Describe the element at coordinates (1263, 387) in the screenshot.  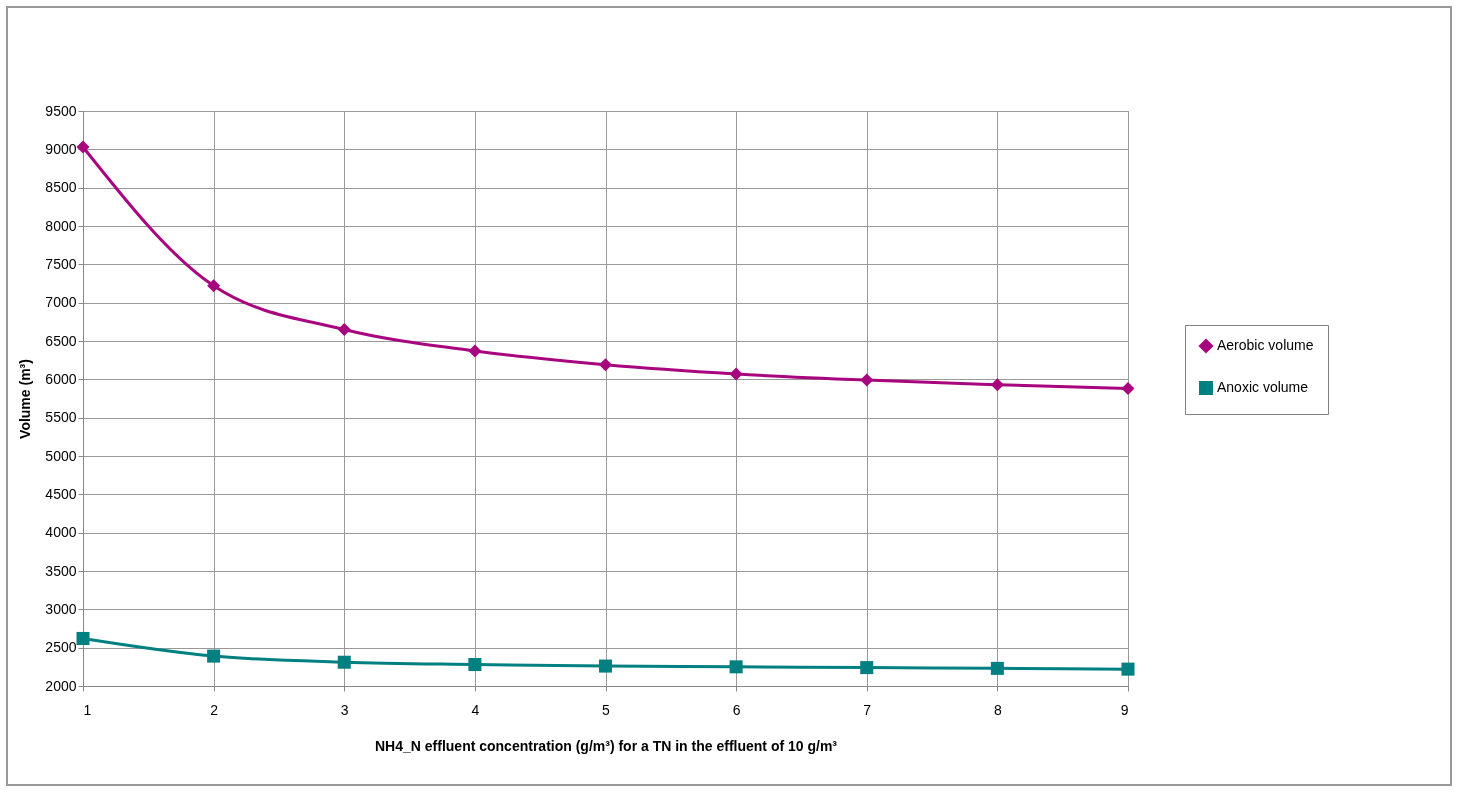
I see `legend-label: Anoxic volume` at that location.